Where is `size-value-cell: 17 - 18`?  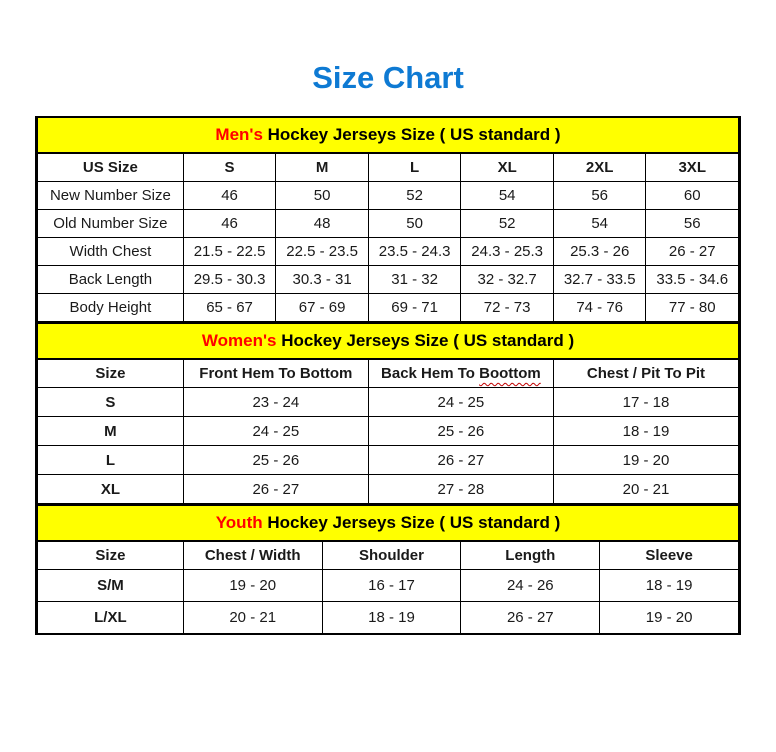 size-value-cell: 17 - 18 is located at coordinates (646, 402).